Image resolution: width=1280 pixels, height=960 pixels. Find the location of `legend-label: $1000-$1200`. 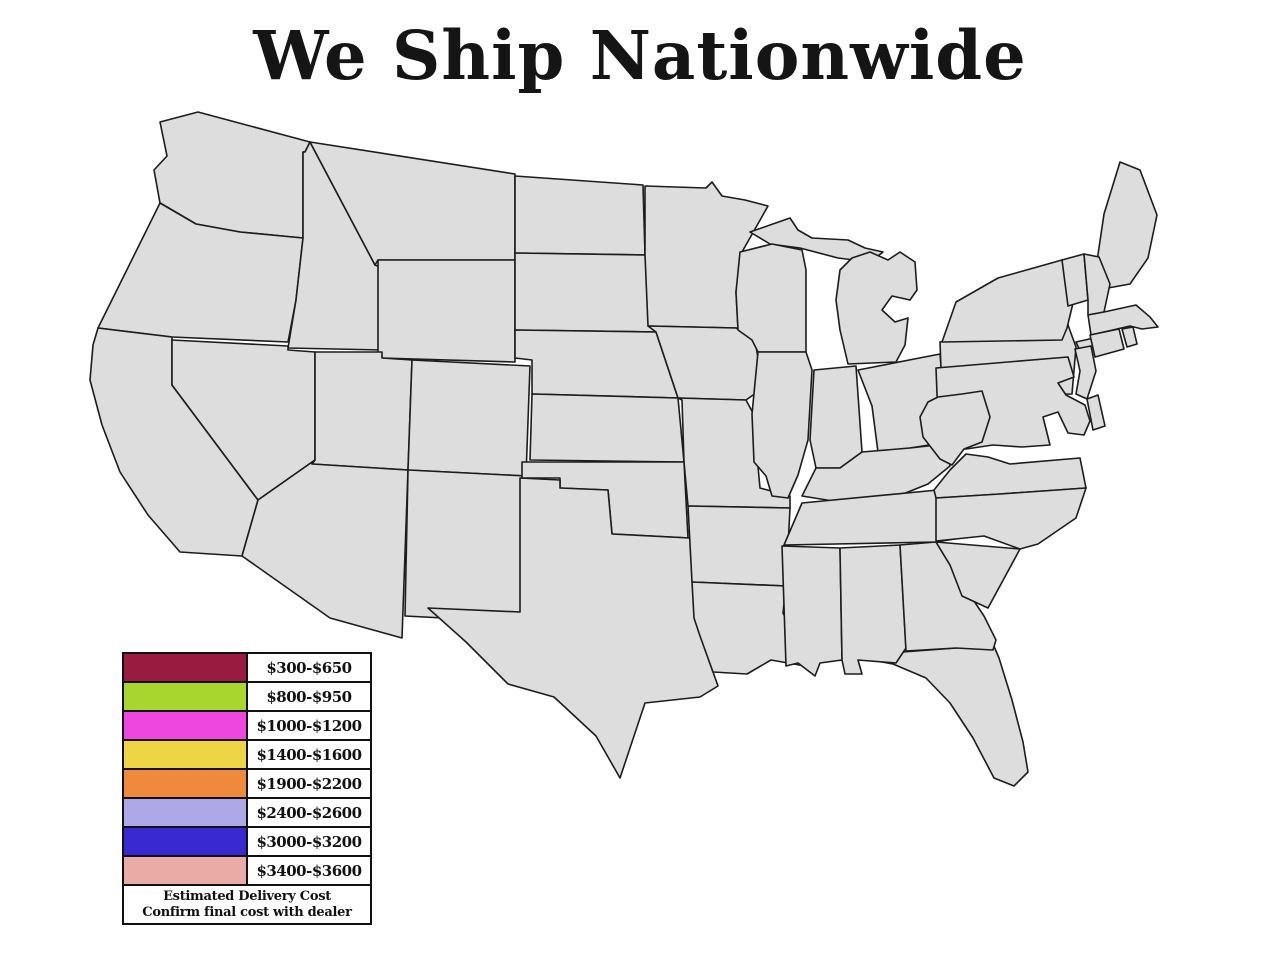

legend-label: $1000-$1200 is located at coordinates (309, 725).